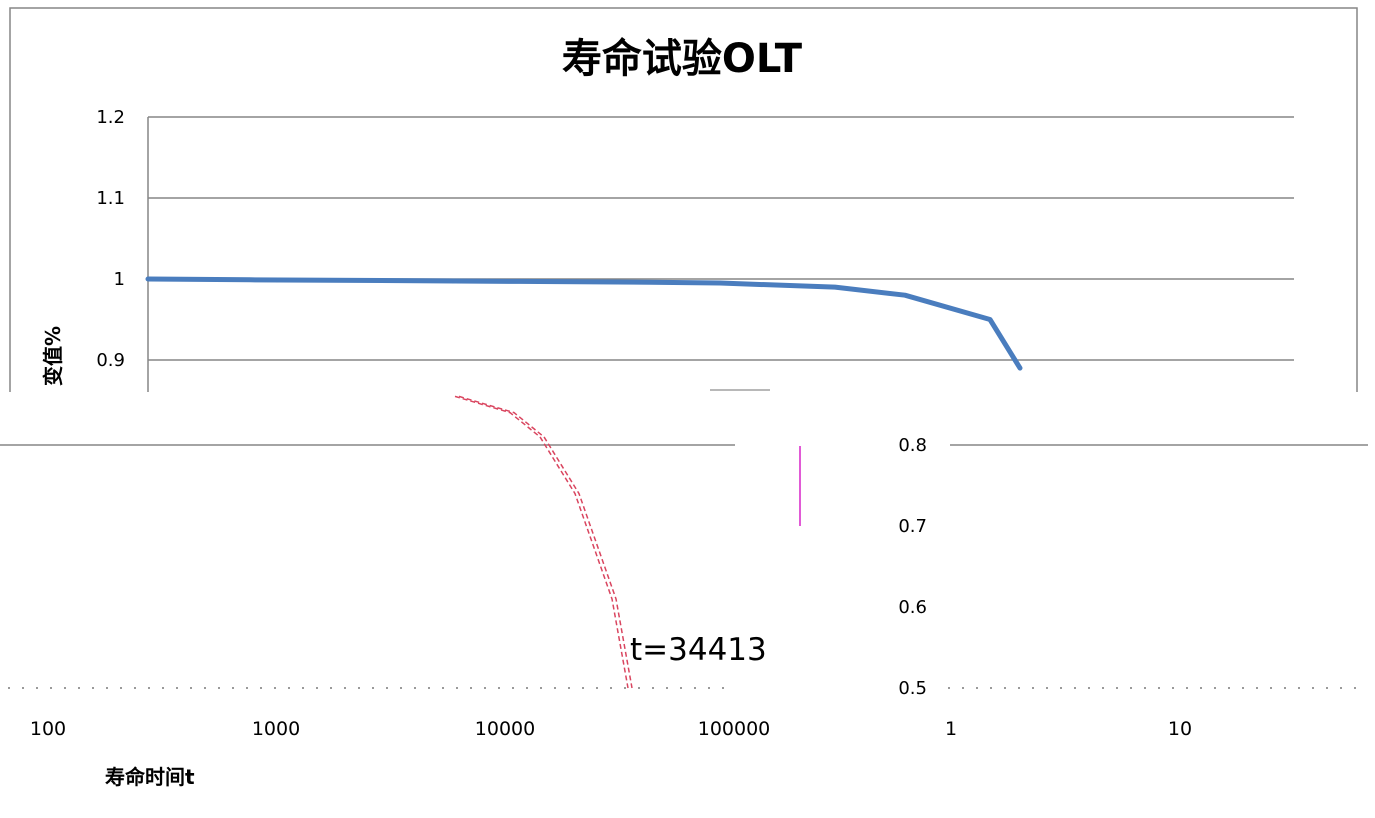 The height and width of the screenshot is (818, 1375). What do you see at coordinates (150, 777) in the screenshot?
I see `x-axis-title: 寿命时间t` at bounding box center [150, 777].